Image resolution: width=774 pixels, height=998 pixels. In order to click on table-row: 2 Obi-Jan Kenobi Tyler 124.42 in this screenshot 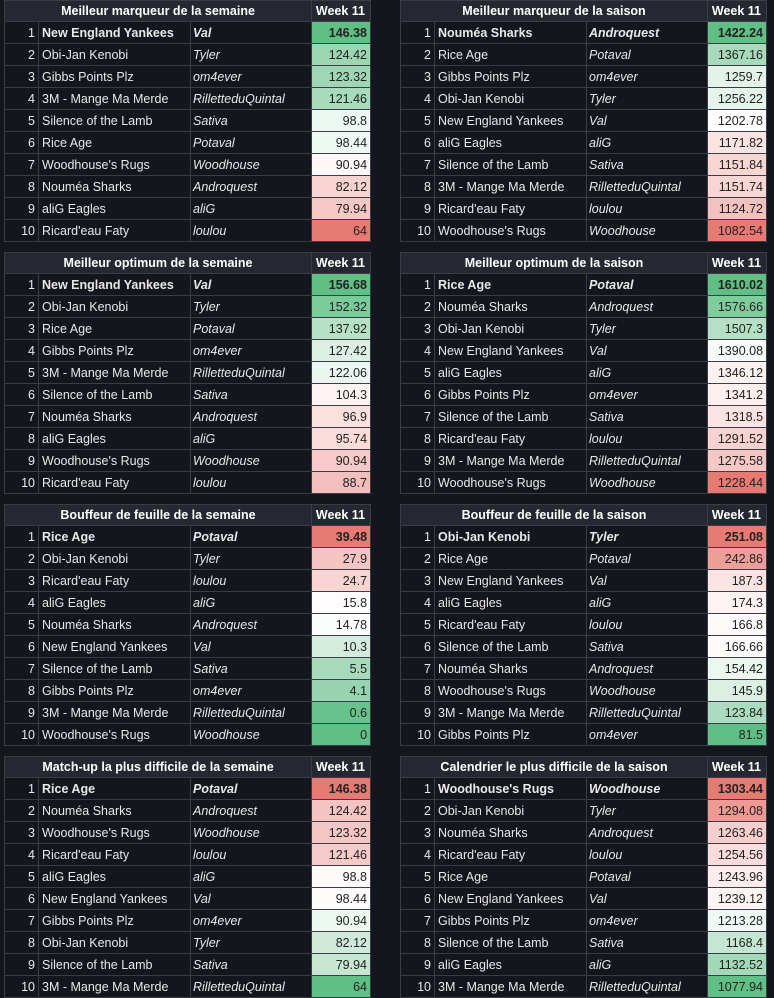, I will do `click(188, 54)`.